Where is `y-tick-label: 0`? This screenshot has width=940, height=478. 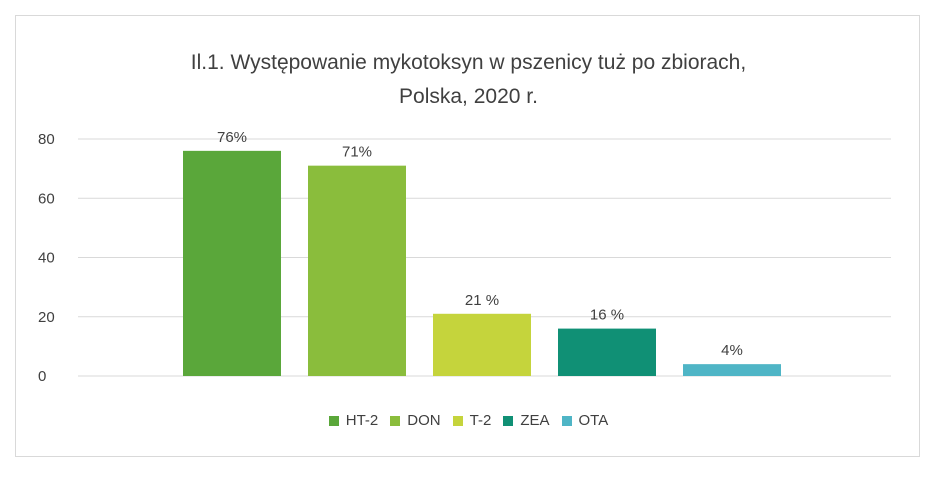
y-tick-label: 0 is located at coordinates (42, 376).